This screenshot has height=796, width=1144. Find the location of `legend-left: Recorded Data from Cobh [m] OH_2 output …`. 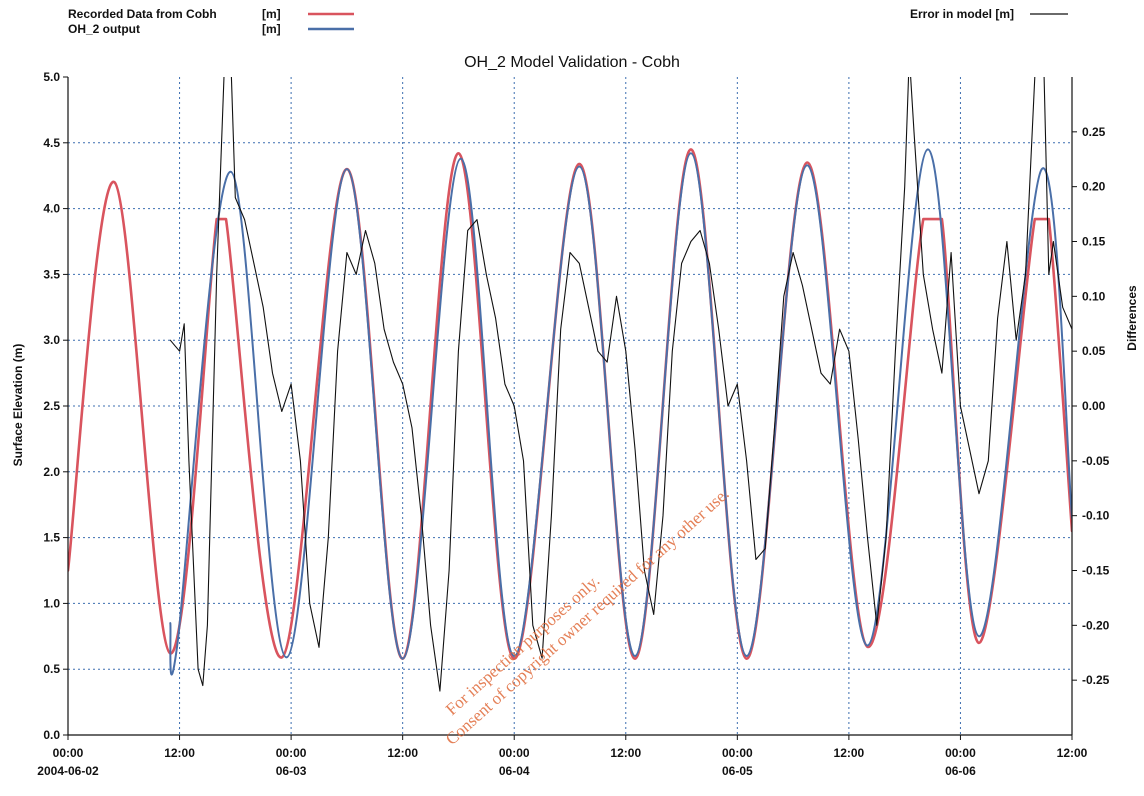

legend-left: Recorded Data from Cobh [m] OH_2 output … is located at coordinates (211, 21).